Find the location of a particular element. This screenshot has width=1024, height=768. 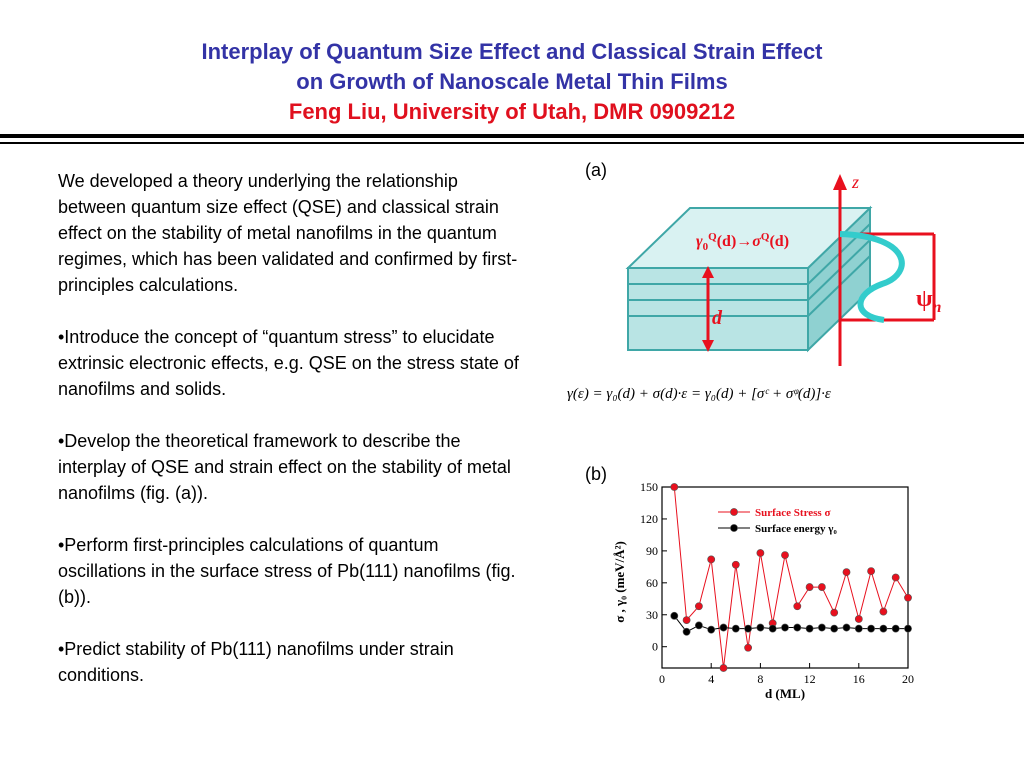

slide-title-line2: on Growth of Nanoscale Metal Thin Films is located at coordinates (512, 81).